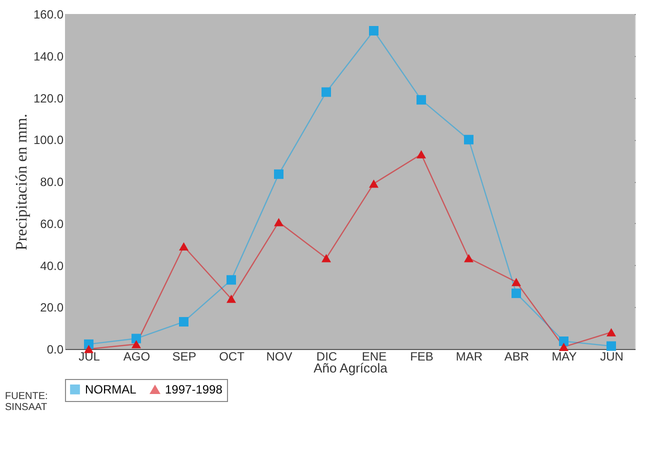 This screenshot has height=453, width=666. I want to click on y-tick-label: 0.0, so click(55, 349).